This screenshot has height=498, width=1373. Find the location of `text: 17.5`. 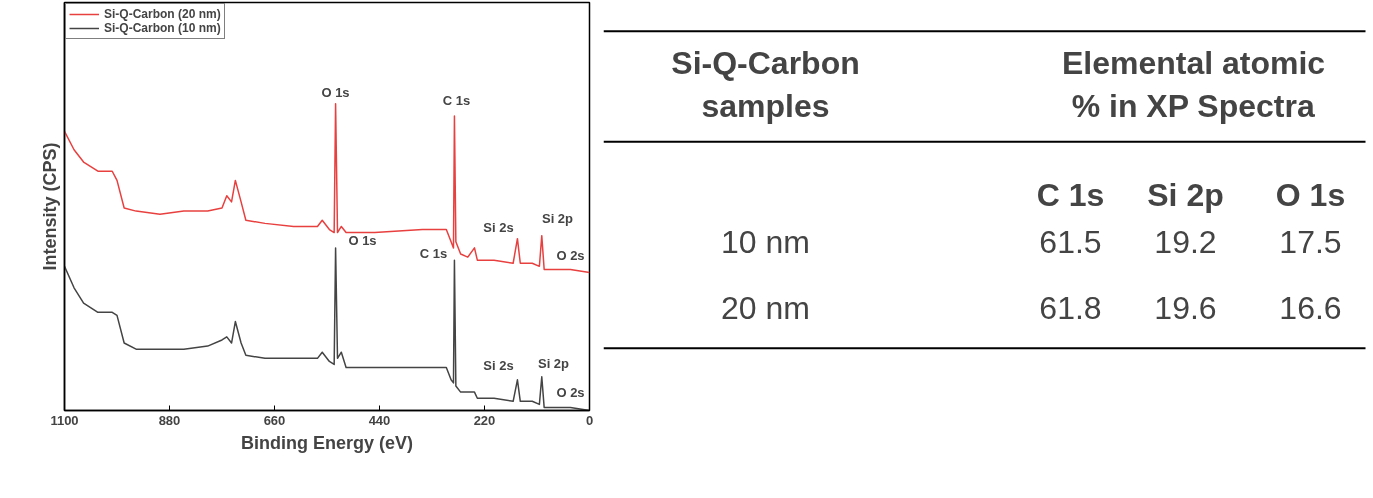

text: 17.5 is located at coordinates (1310, 241).